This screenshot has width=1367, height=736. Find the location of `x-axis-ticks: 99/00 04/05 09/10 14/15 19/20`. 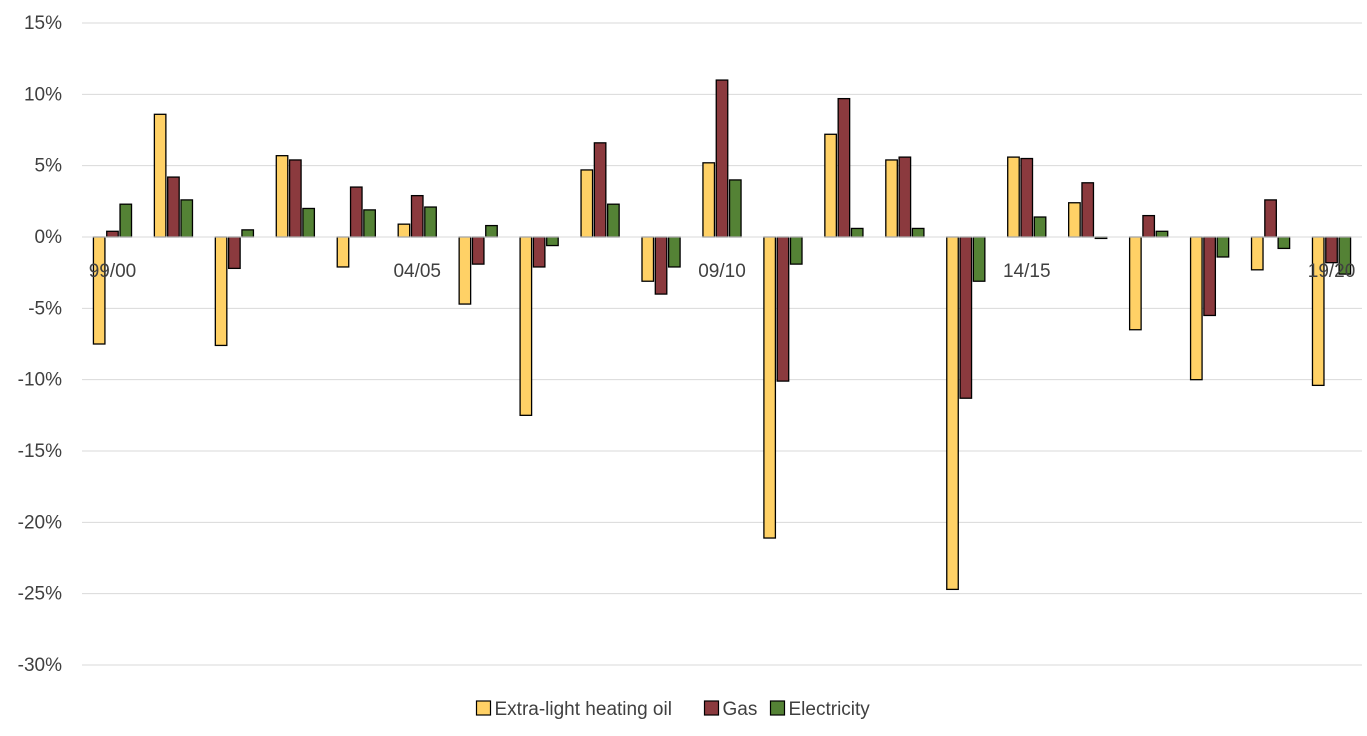

x-axis-ticks: 99/00 04/05 09/10 14/15 19/20 is located at coordinates (722, 271).